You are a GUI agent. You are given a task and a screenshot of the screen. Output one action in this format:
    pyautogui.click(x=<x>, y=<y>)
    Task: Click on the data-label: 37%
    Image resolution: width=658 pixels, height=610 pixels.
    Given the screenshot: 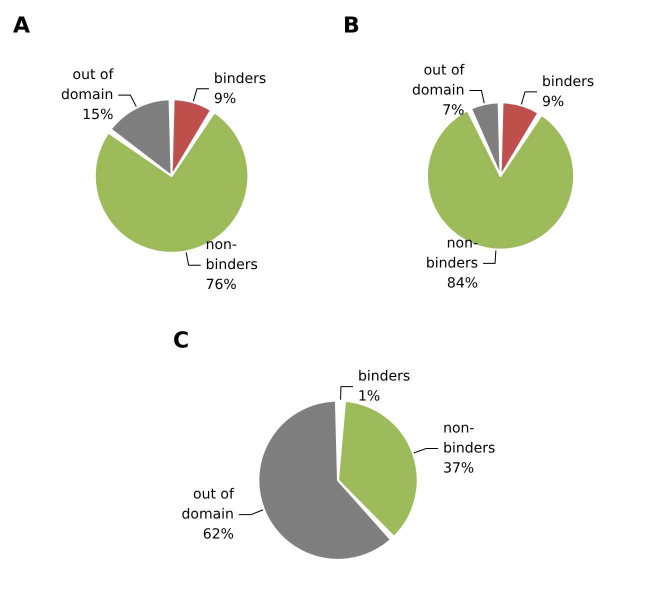 What is the action you would take?
    pyautogui.click(x=458, y=468)
    